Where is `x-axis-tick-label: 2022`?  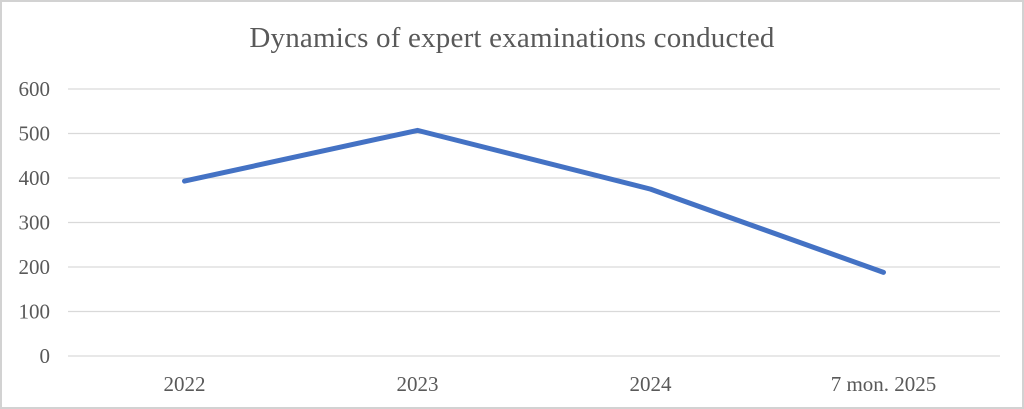 x-axis-tick-label: 2022 is located at coordinates (185, 384).